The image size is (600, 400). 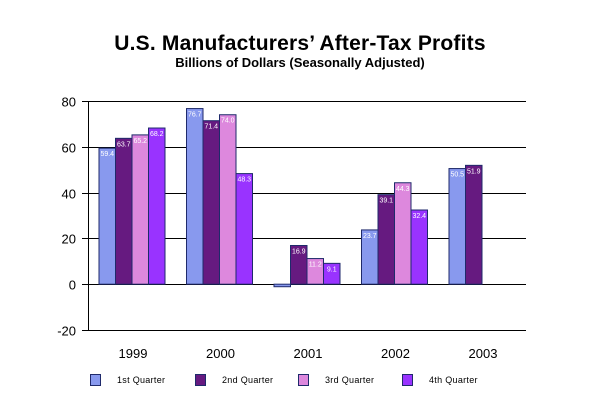 I want to click on legend-item: 4th Quarter, so click(x=440, y=380).